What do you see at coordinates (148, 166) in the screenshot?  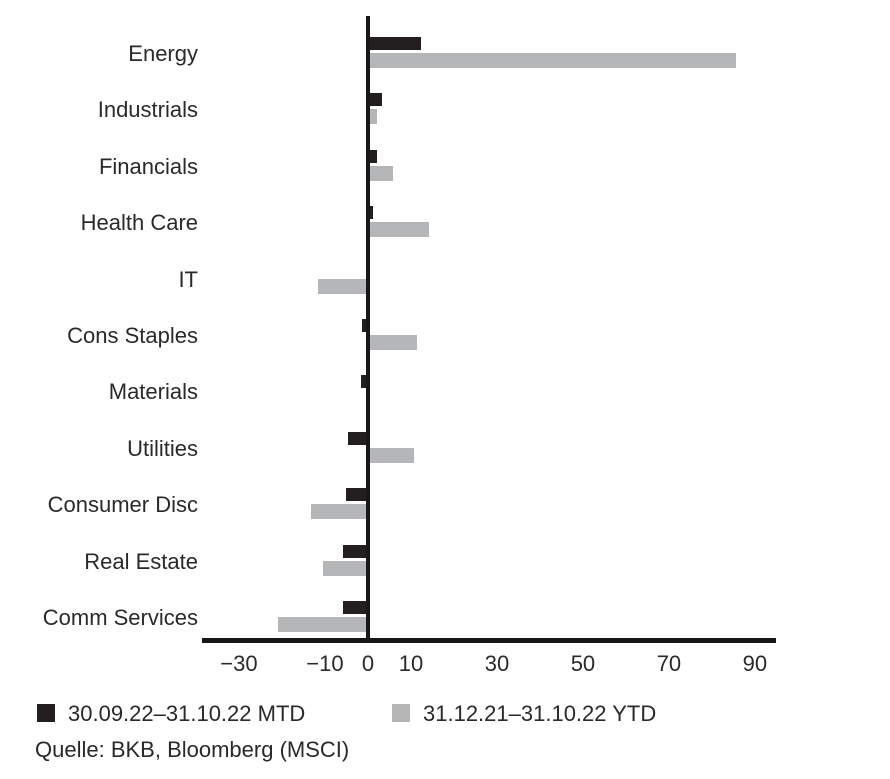 I see `category-label-financials: Financials` at bounding box center [148, 166].